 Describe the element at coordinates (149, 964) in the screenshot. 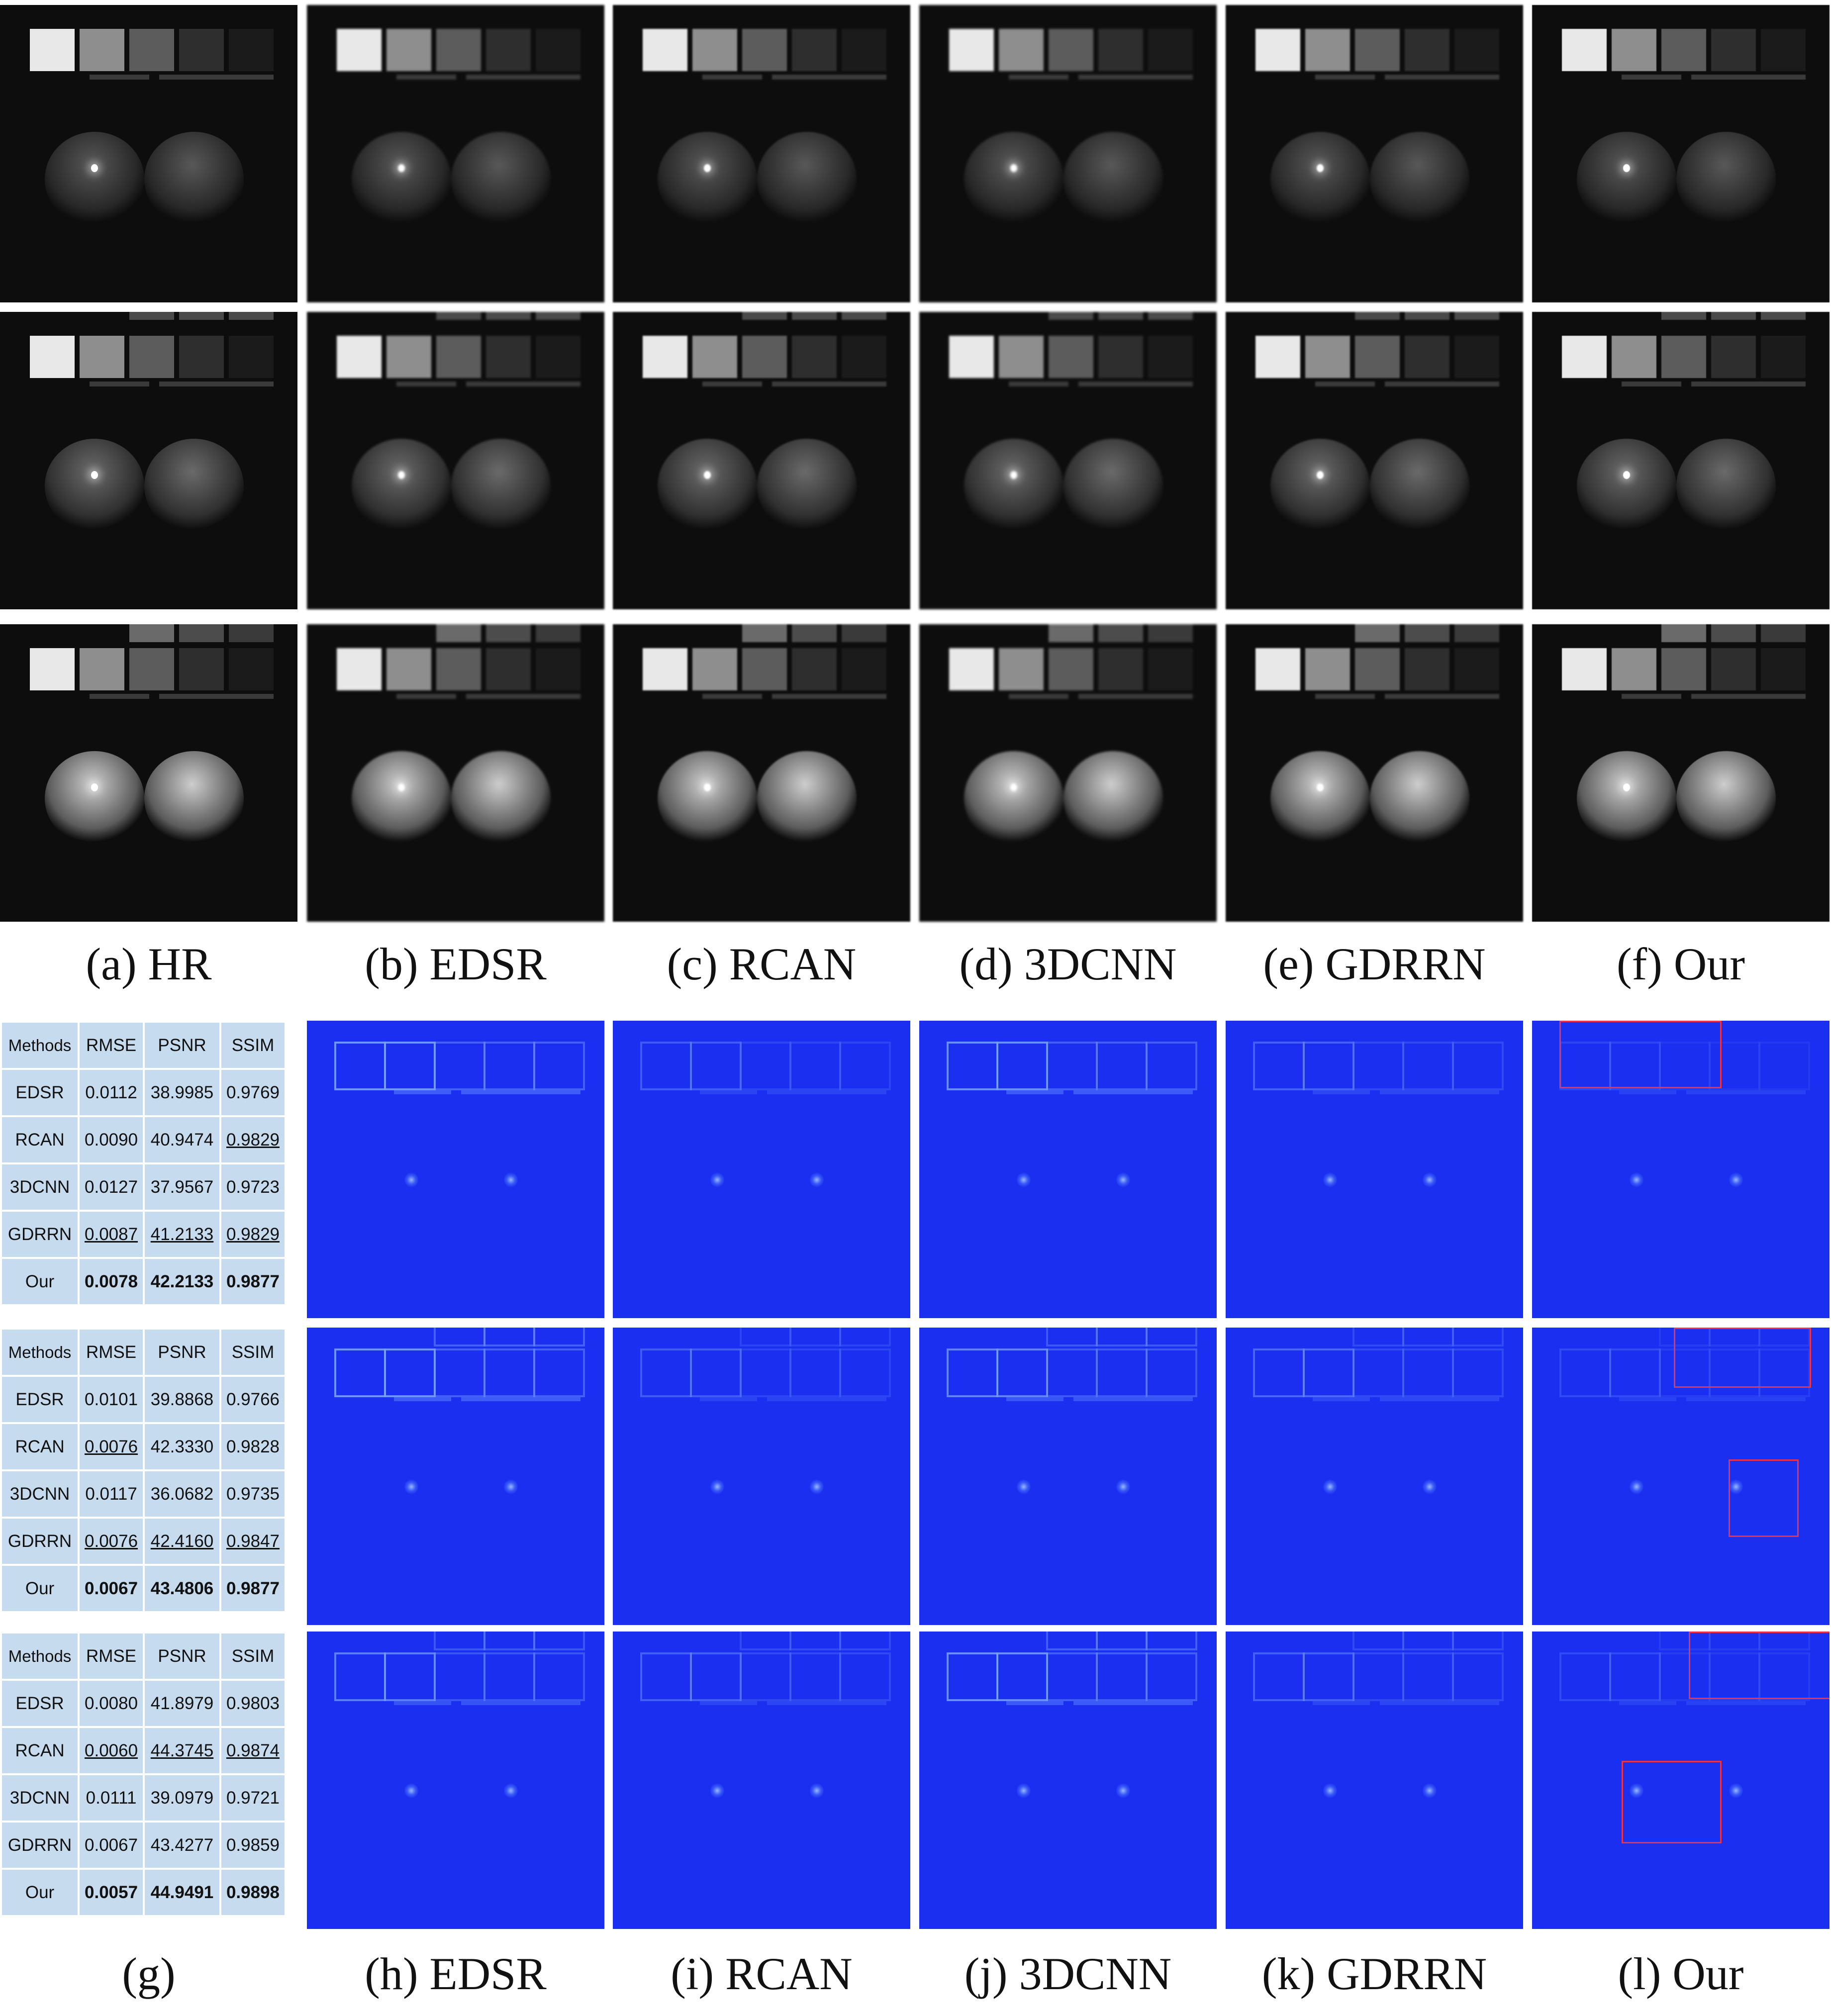

I see `panel-caption: (a) HR` at that location.